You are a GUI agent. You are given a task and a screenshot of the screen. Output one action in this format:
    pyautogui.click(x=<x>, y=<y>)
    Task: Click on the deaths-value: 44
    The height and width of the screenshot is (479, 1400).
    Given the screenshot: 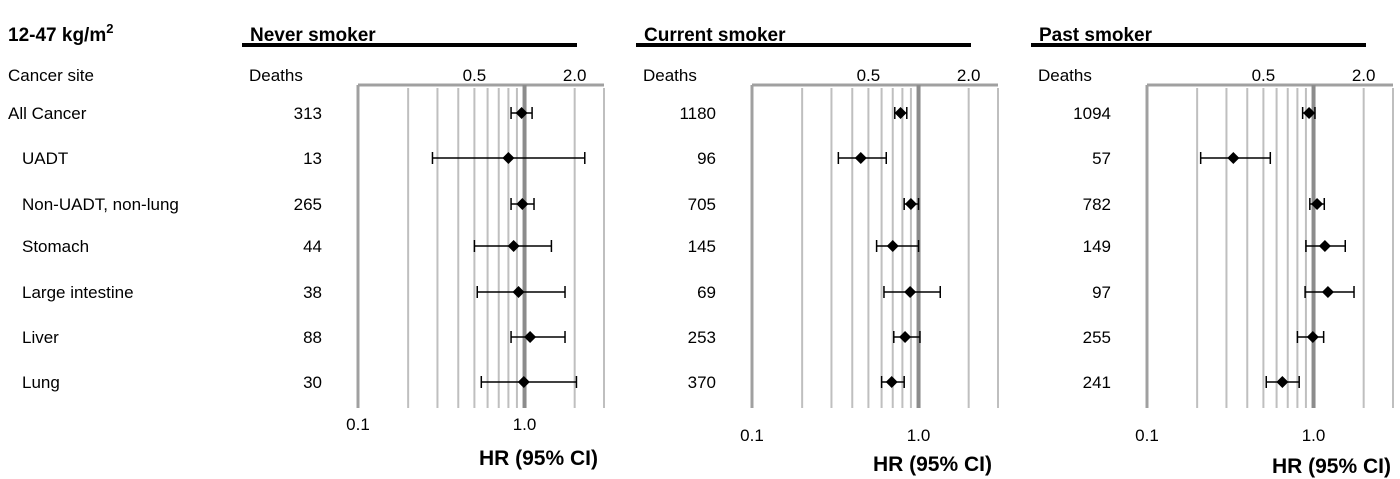 What is the action you would take?
    pyautogui.click(x=312, y=246)
    